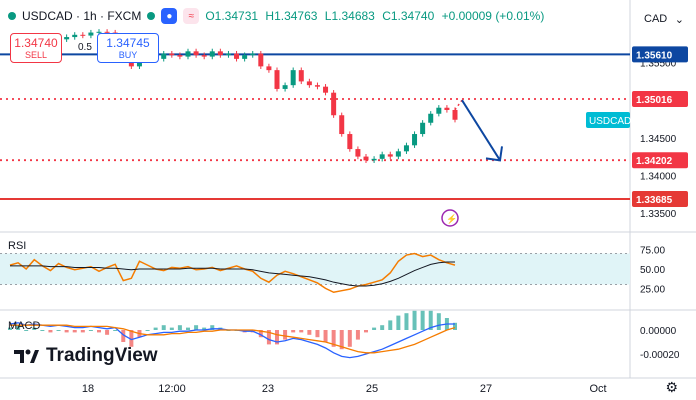 This screenshot has width=696, height=400. What do you see at coordinates (610, 121) in the screenshot?
I see `symbol-tag-label: USDCAD` at bounding box center [610, 121].